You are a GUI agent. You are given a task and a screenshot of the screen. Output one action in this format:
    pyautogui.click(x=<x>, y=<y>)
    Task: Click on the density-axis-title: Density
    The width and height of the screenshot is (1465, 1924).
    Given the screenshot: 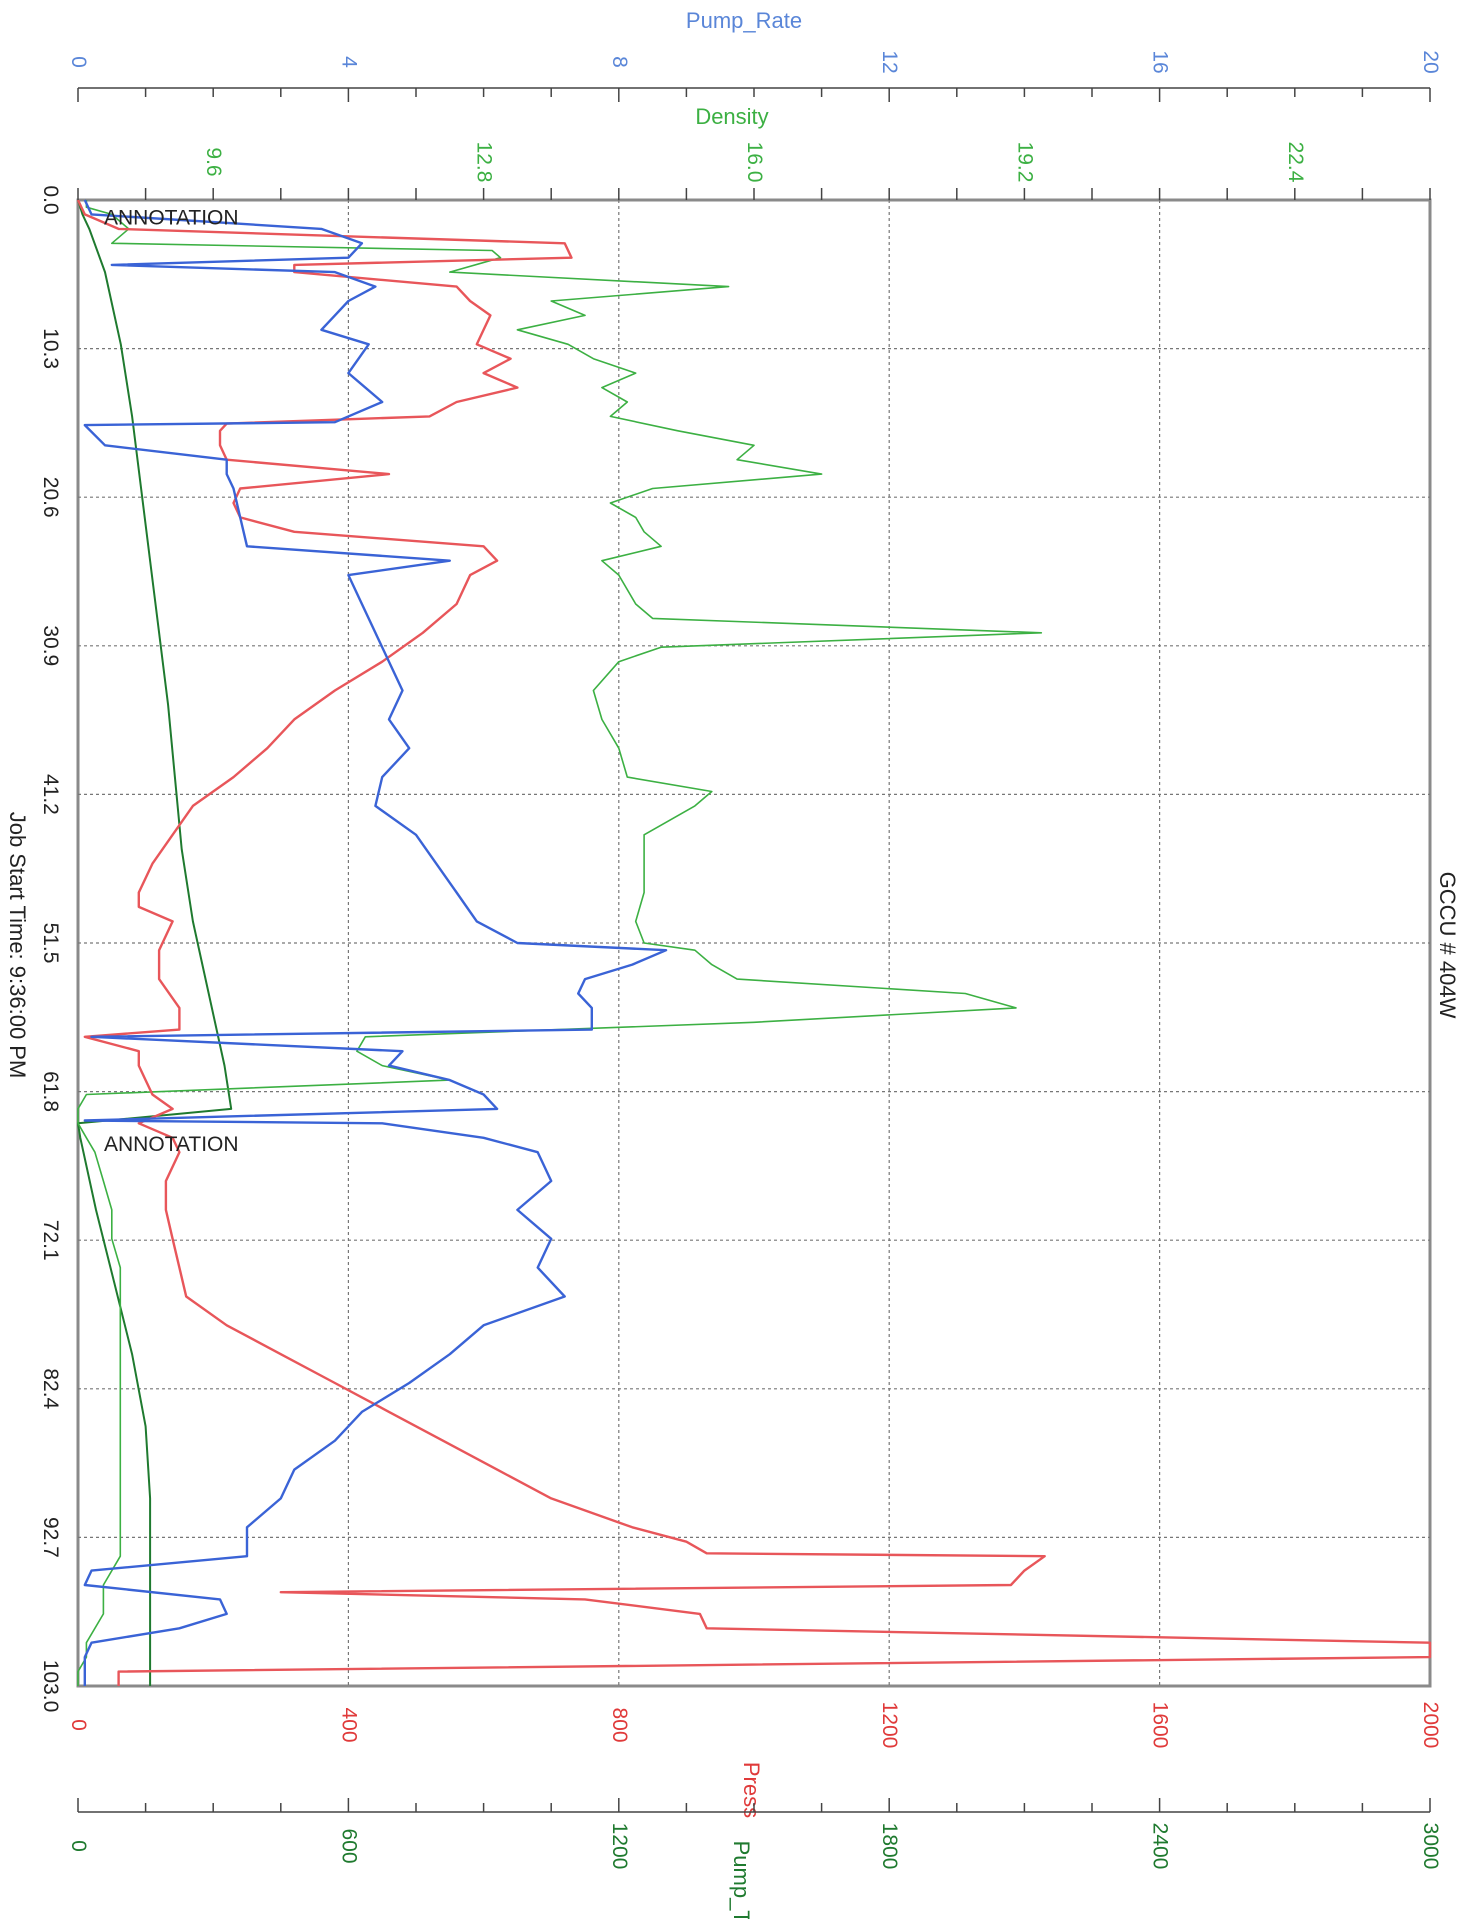 What is the action you would take?
    pyautogui.click(x=731, y=116)
    